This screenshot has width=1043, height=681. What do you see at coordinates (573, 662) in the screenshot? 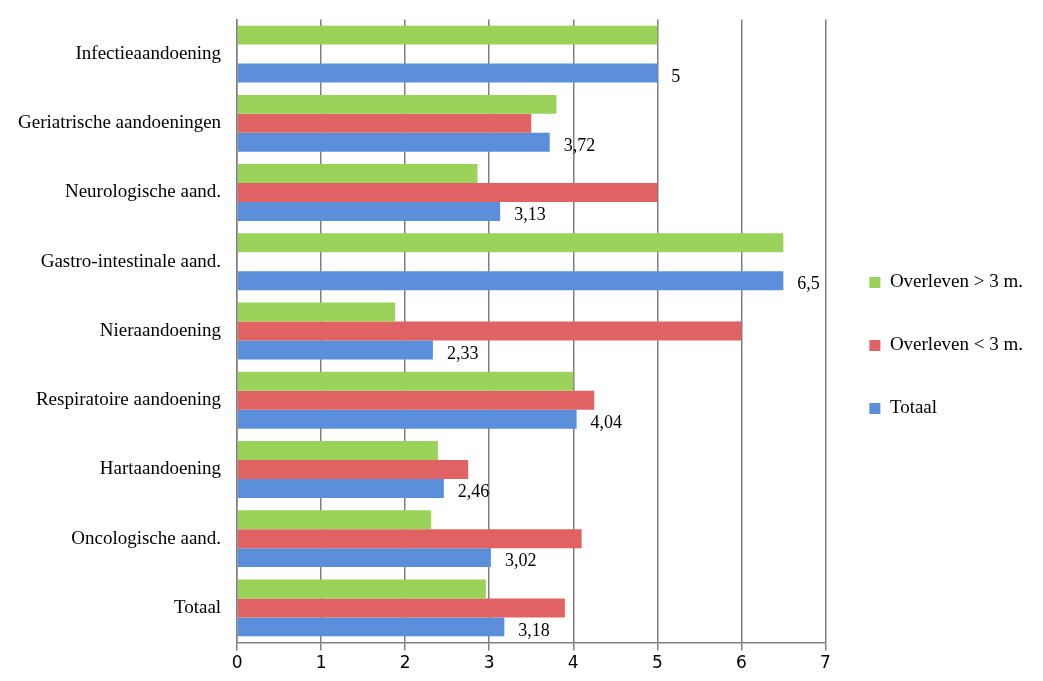
I see `x-tick-label: 4` at bounding box center [573, 662].